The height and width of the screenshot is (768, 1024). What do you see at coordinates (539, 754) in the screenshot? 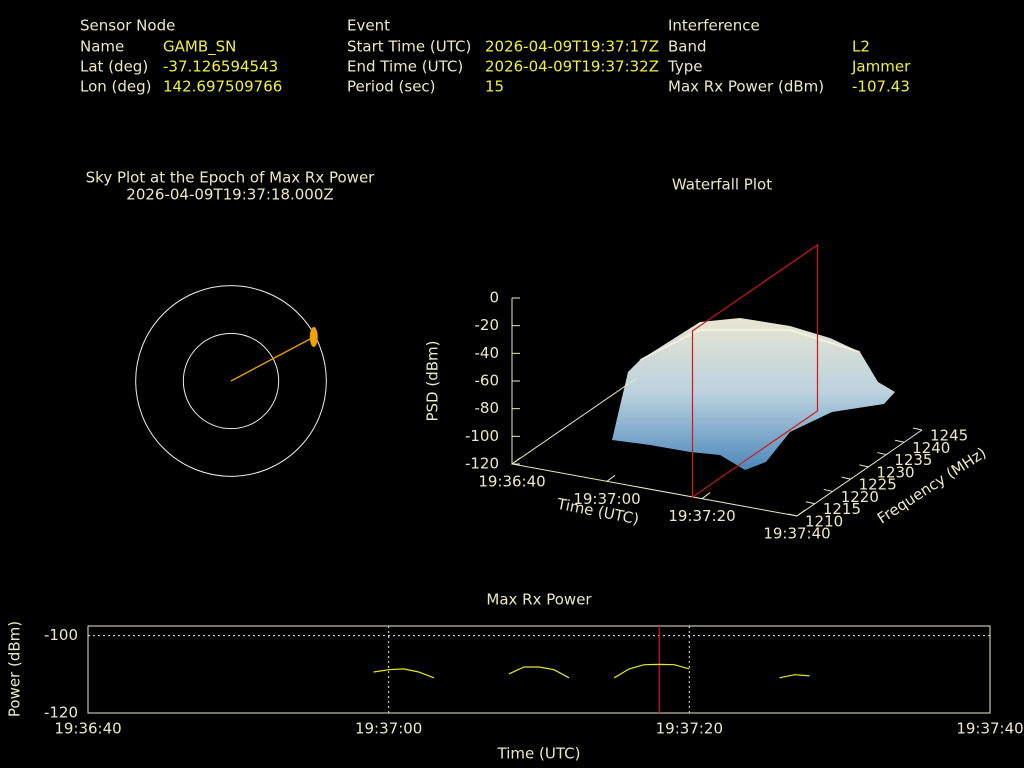
I see `x-axis-label: Time (UTC)` at bounding box center [539, 754].